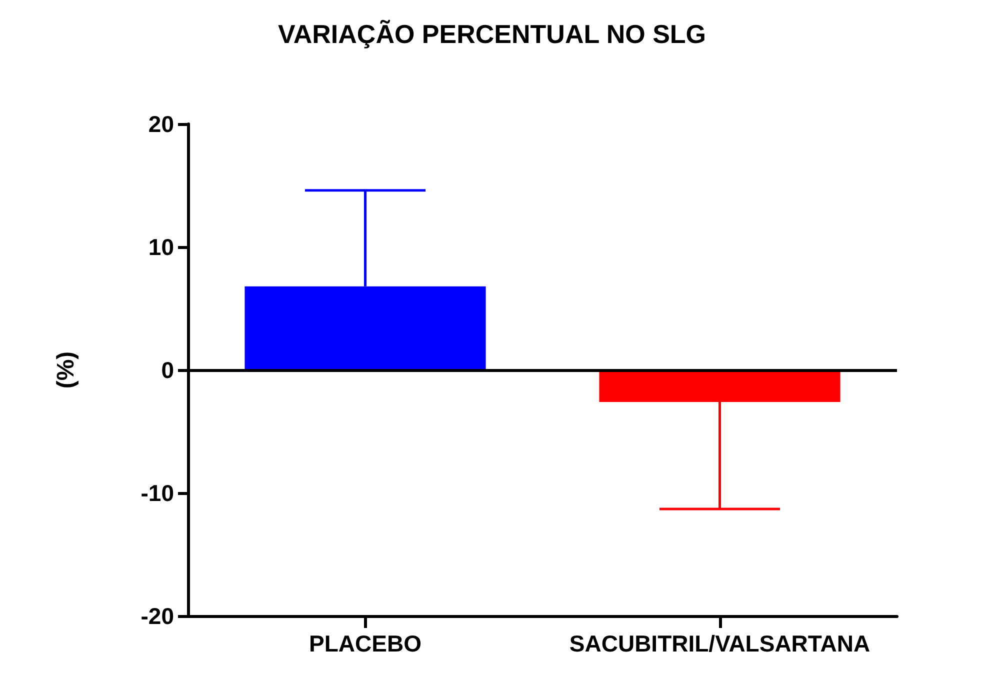 Image resolution: width=984 pixels, height=679 pixels. What do you see at coordinates (492, 34) in the screenshot?
I see `chart-title: VARIAÇÃO PERCENTUAL NO SLG` at bounding box center [492, 34].